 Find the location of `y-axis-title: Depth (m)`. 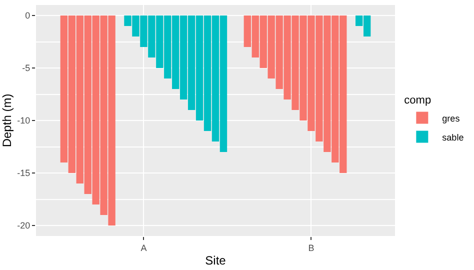

y-axis-title: Depth (m) is located at coordinates (7, 121).